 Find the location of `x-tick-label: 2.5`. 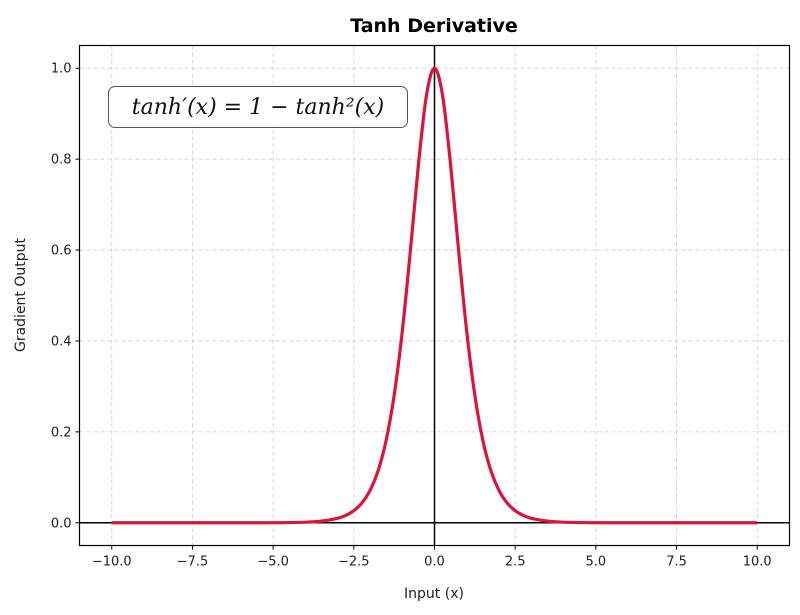

x-tick-label: 2.5 is located at coordinates (515, 562).